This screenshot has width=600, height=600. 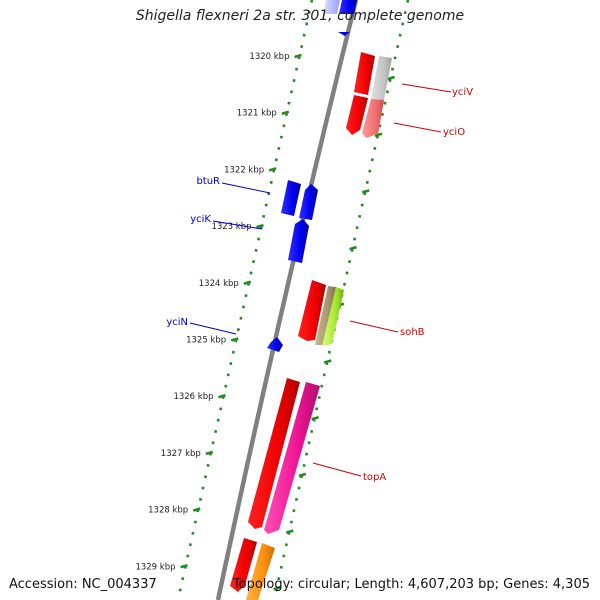 I want to click on gene-topA, so click(x=274, y=453).